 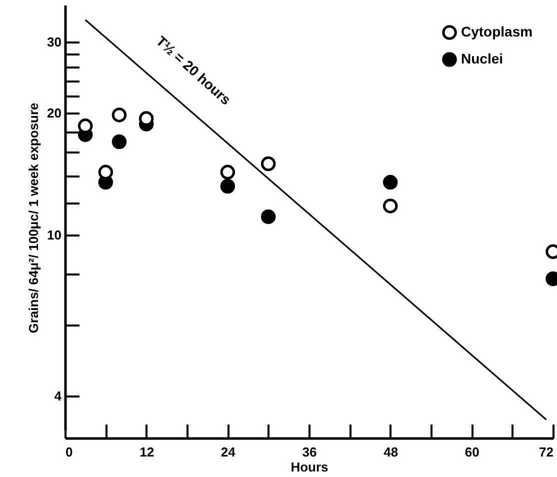 What do you see at coordinates (54, 235) in the screenshot?
I see `y-tick-label: 10` at bounding box center [54, 235].